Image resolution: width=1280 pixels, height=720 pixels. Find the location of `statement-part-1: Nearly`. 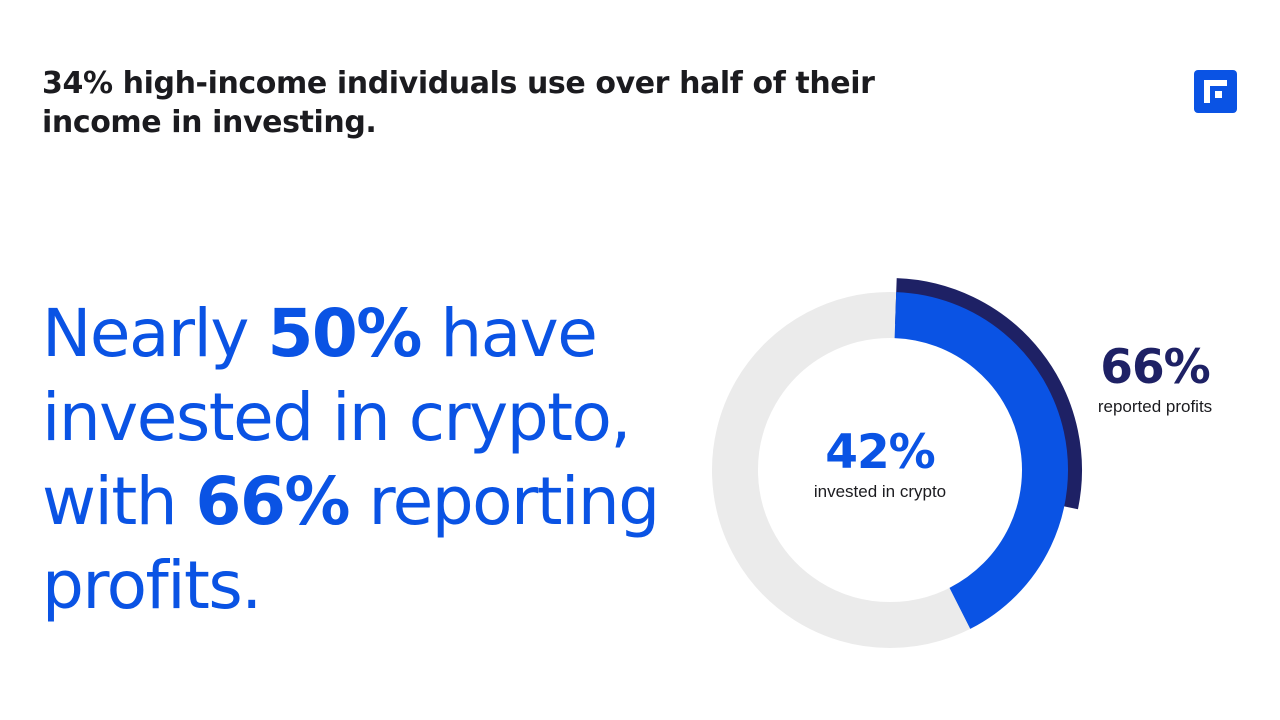

statement-part-1: Nearly is located at coordinates (155, 333).